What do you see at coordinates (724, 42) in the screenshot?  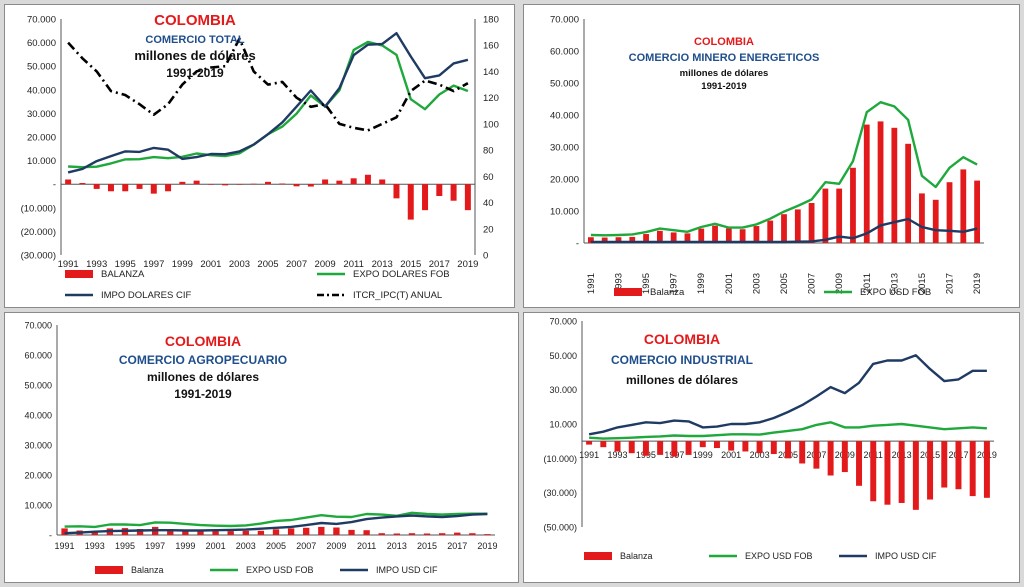 I see `chart-title-line: COLOMBIA` at bounding box center [724, 42].